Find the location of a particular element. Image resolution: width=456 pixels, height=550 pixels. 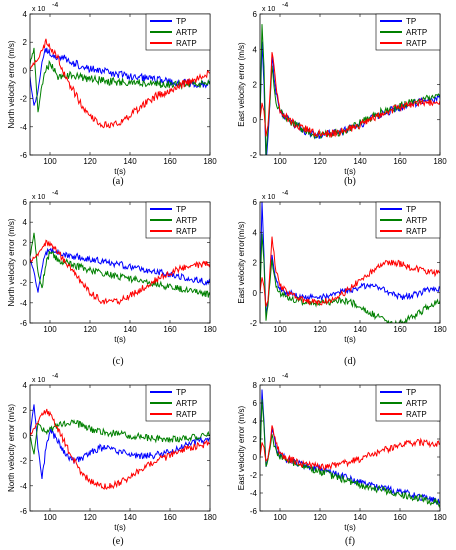

panel-caption: (b) is located at coordinates (350, 181).